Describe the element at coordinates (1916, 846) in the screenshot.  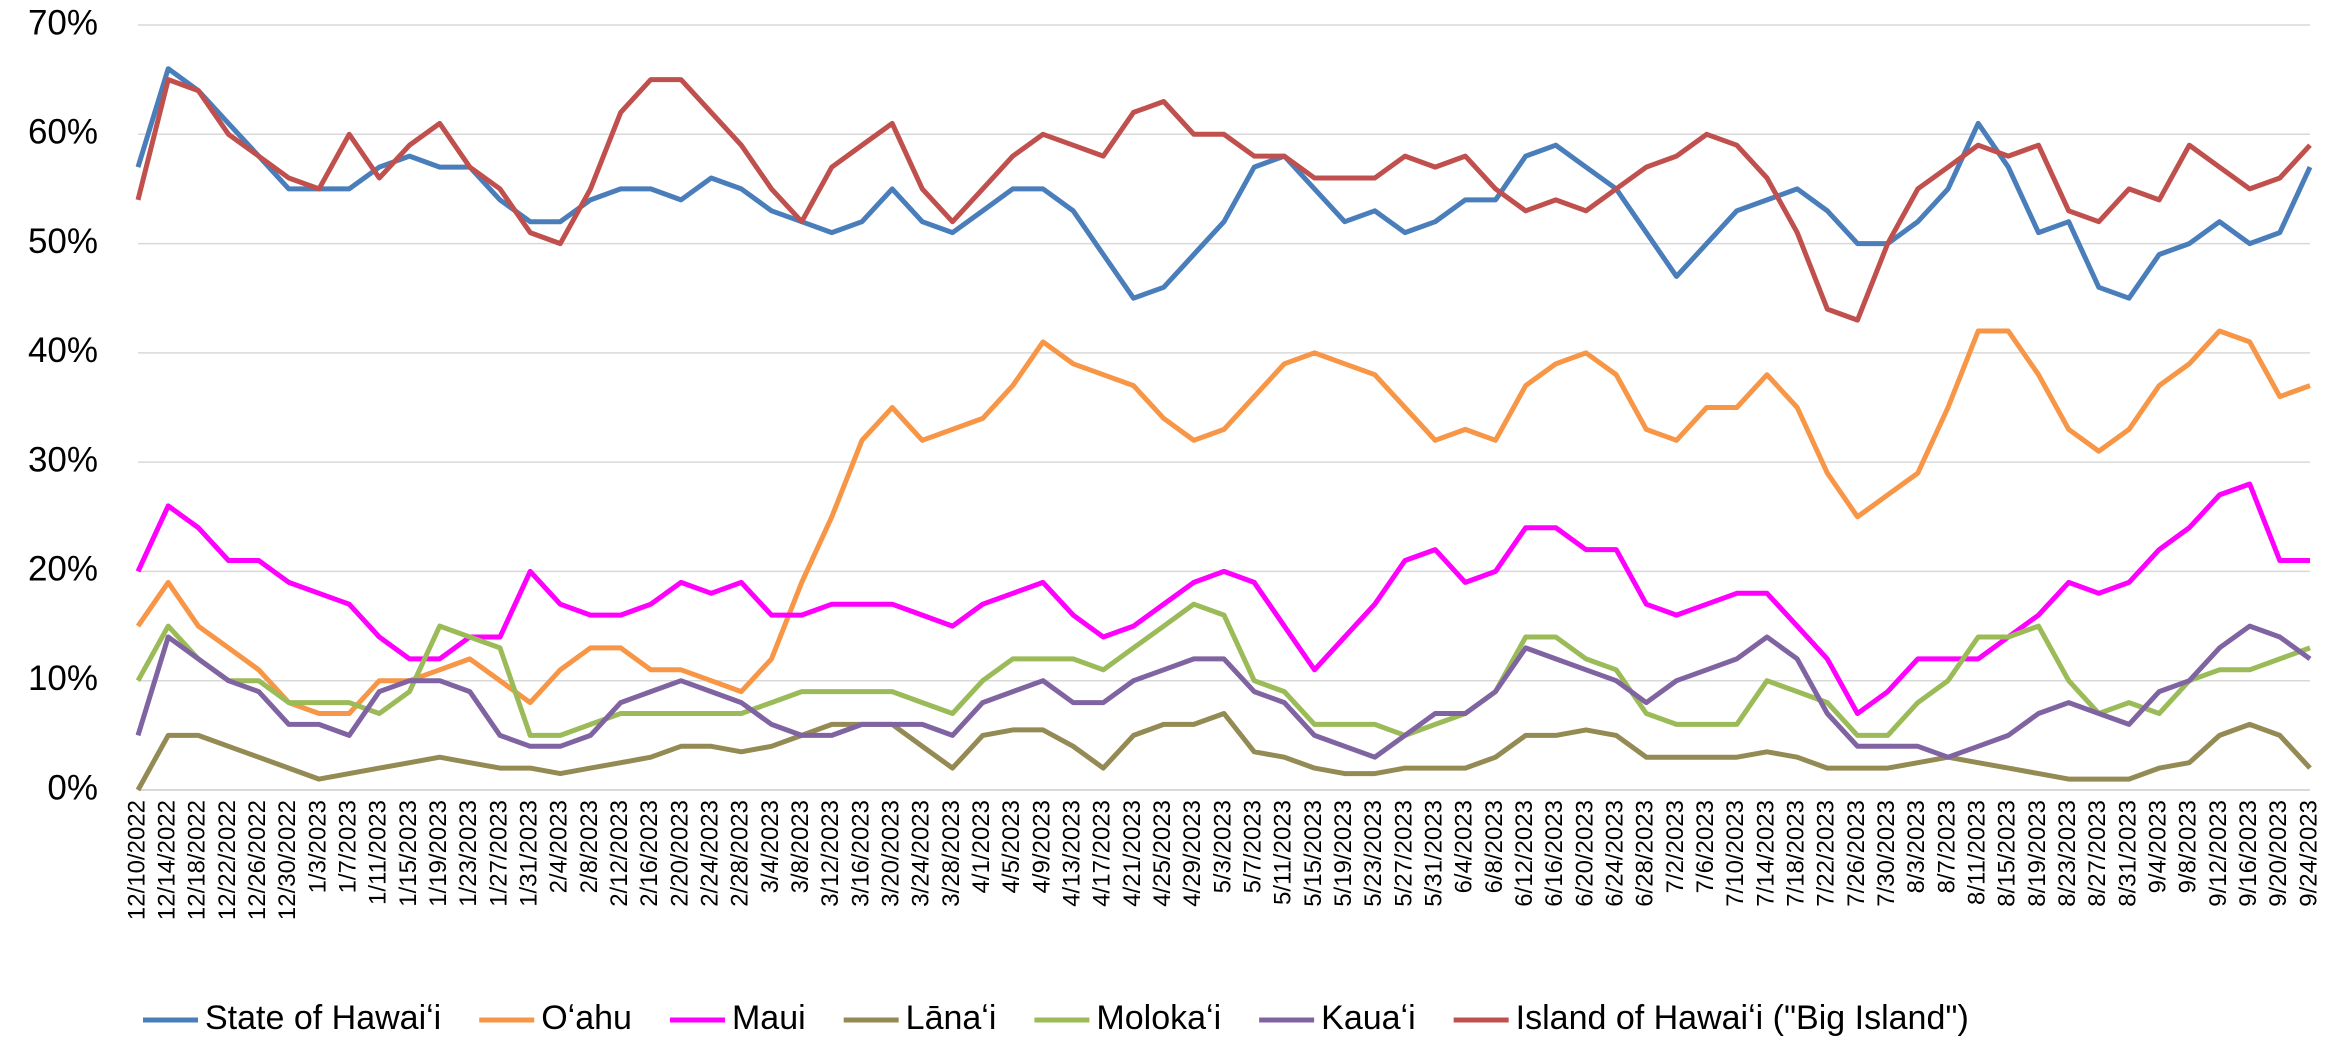
I see `x-tick-label: 8/3/2023` at that location.